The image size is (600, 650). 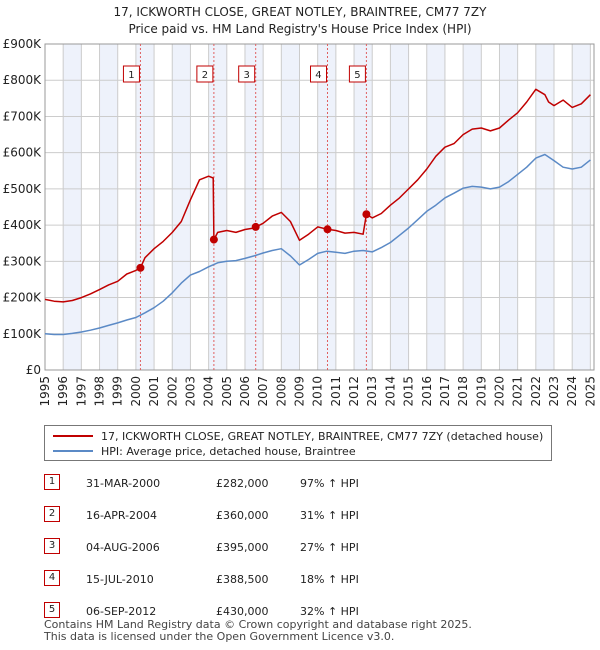 What do you see at coordinates (123, 547) in the screenshot?
I see `sale-date: 04-AUG-2006` at bounding box center [123, 547].